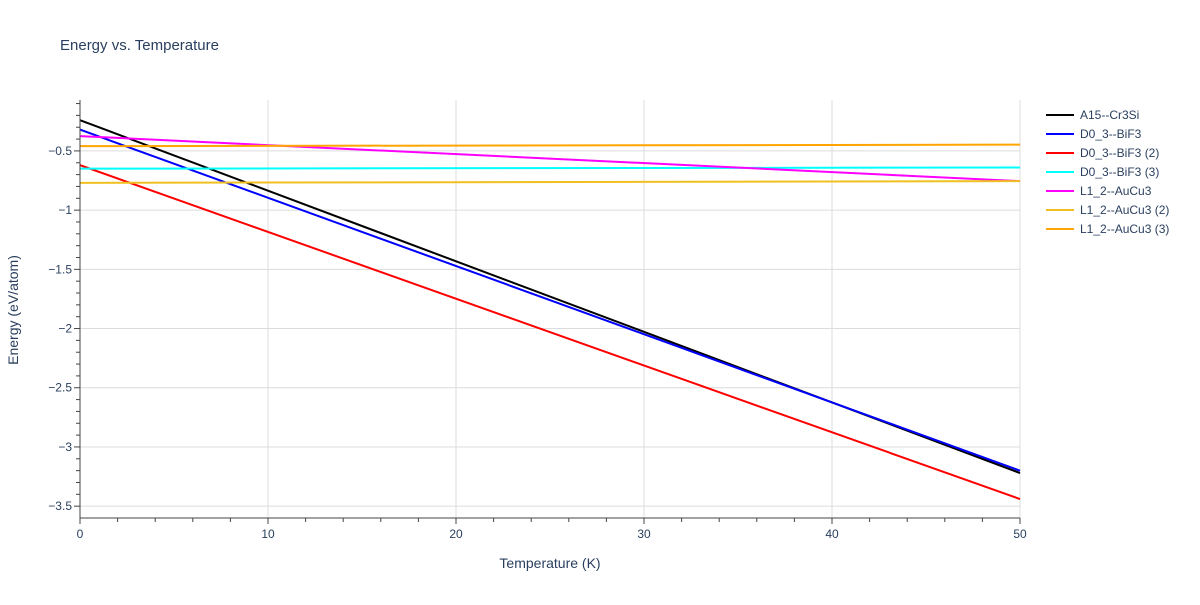 The image size is (1200, 605). Describe the element at coordinates (1119, 172) in the screenshot. I see `legend-entry: D0_3--BiF3 (3)` at that location.